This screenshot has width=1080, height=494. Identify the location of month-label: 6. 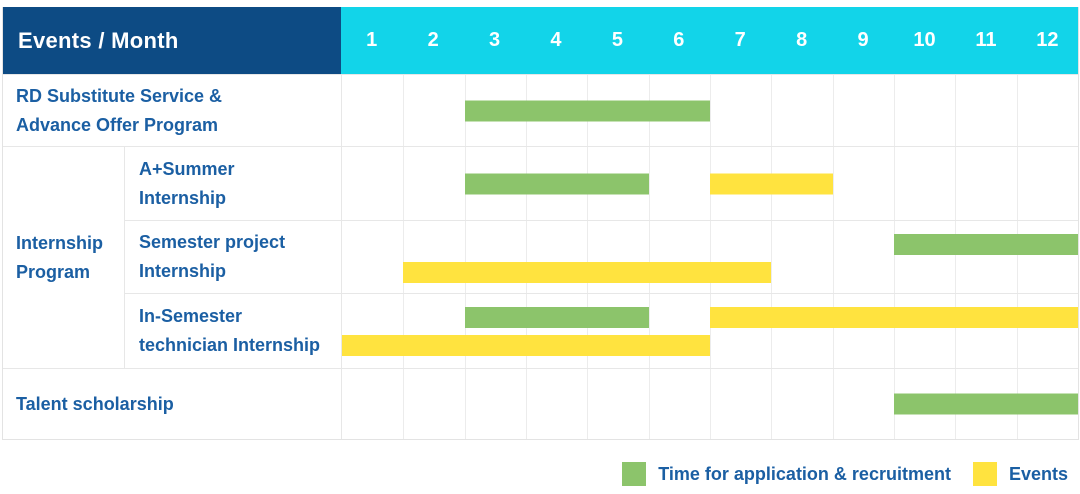
(679, 40).